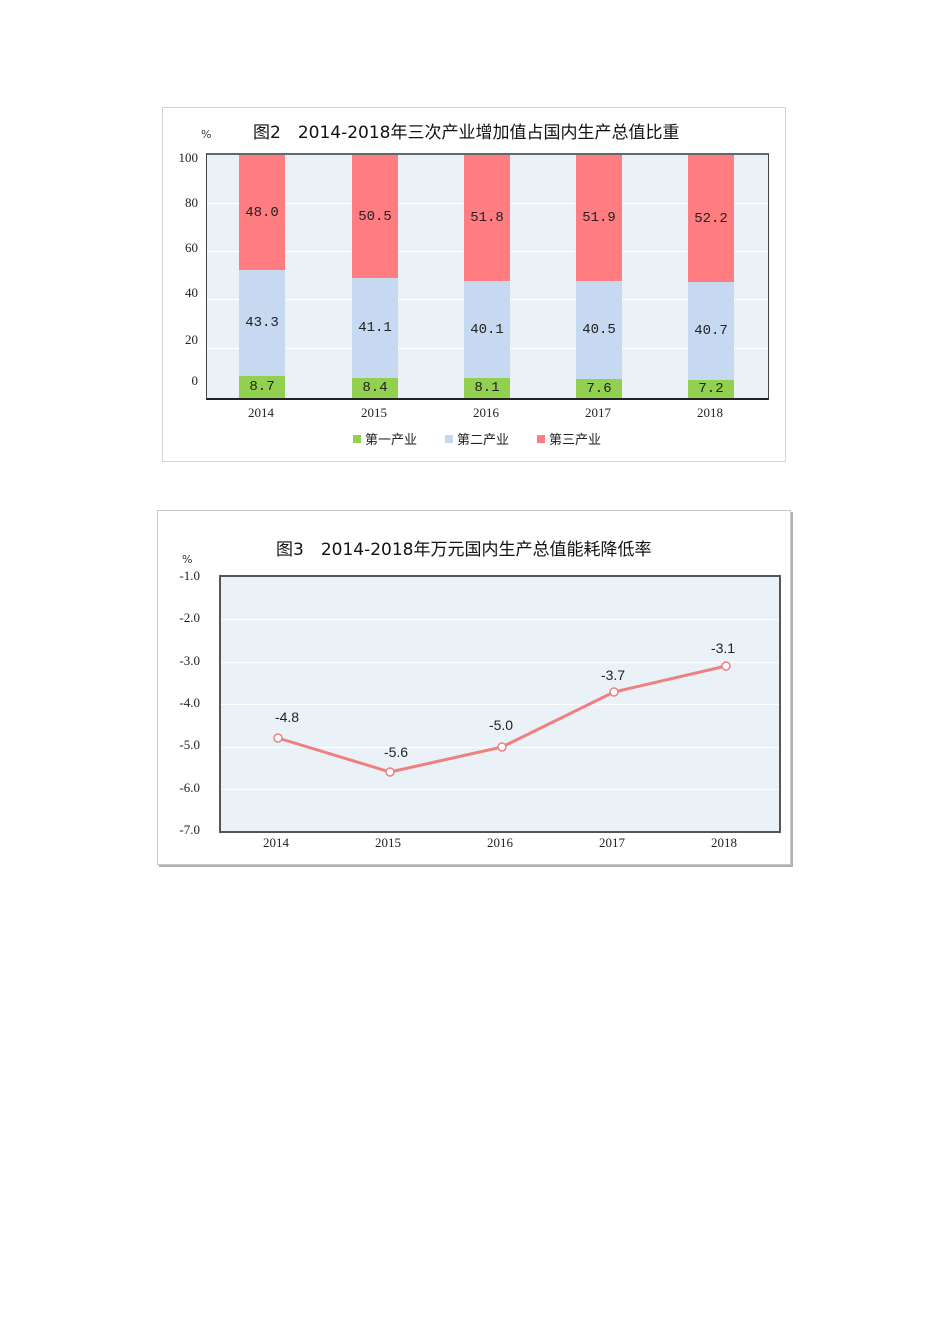  What do you see at coordinates (599, 388) in the screenshot?
I see `bar-segment-primary: 7.6` at bounding box center [599, 388].